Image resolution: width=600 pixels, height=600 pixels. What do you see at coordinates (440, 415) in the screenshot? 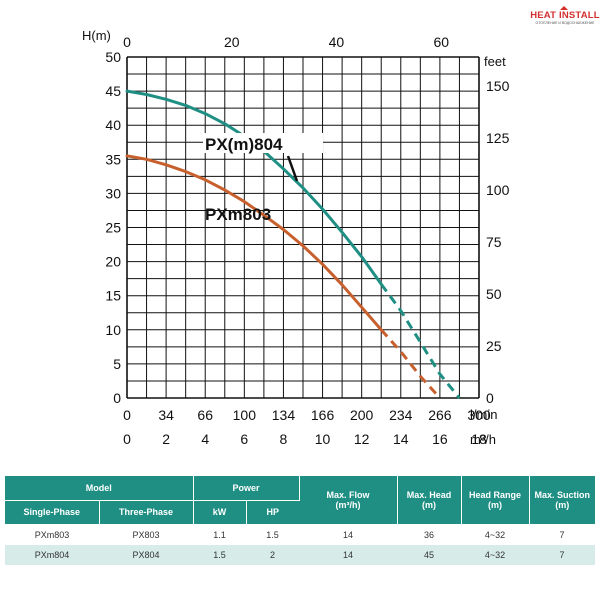
I see `lpm-tick-label: 266` at bounding box center [440, 415].